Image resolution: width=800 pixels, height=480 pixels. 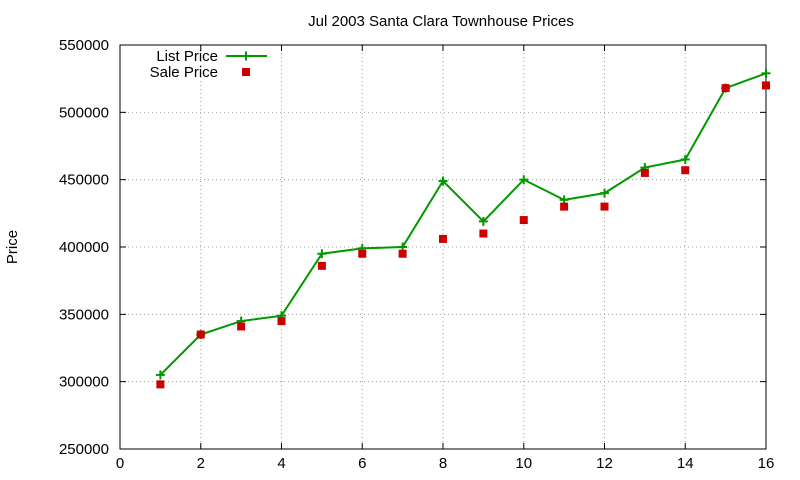 I want to click on legend-sample-list-price, so click(x=246, y=56).